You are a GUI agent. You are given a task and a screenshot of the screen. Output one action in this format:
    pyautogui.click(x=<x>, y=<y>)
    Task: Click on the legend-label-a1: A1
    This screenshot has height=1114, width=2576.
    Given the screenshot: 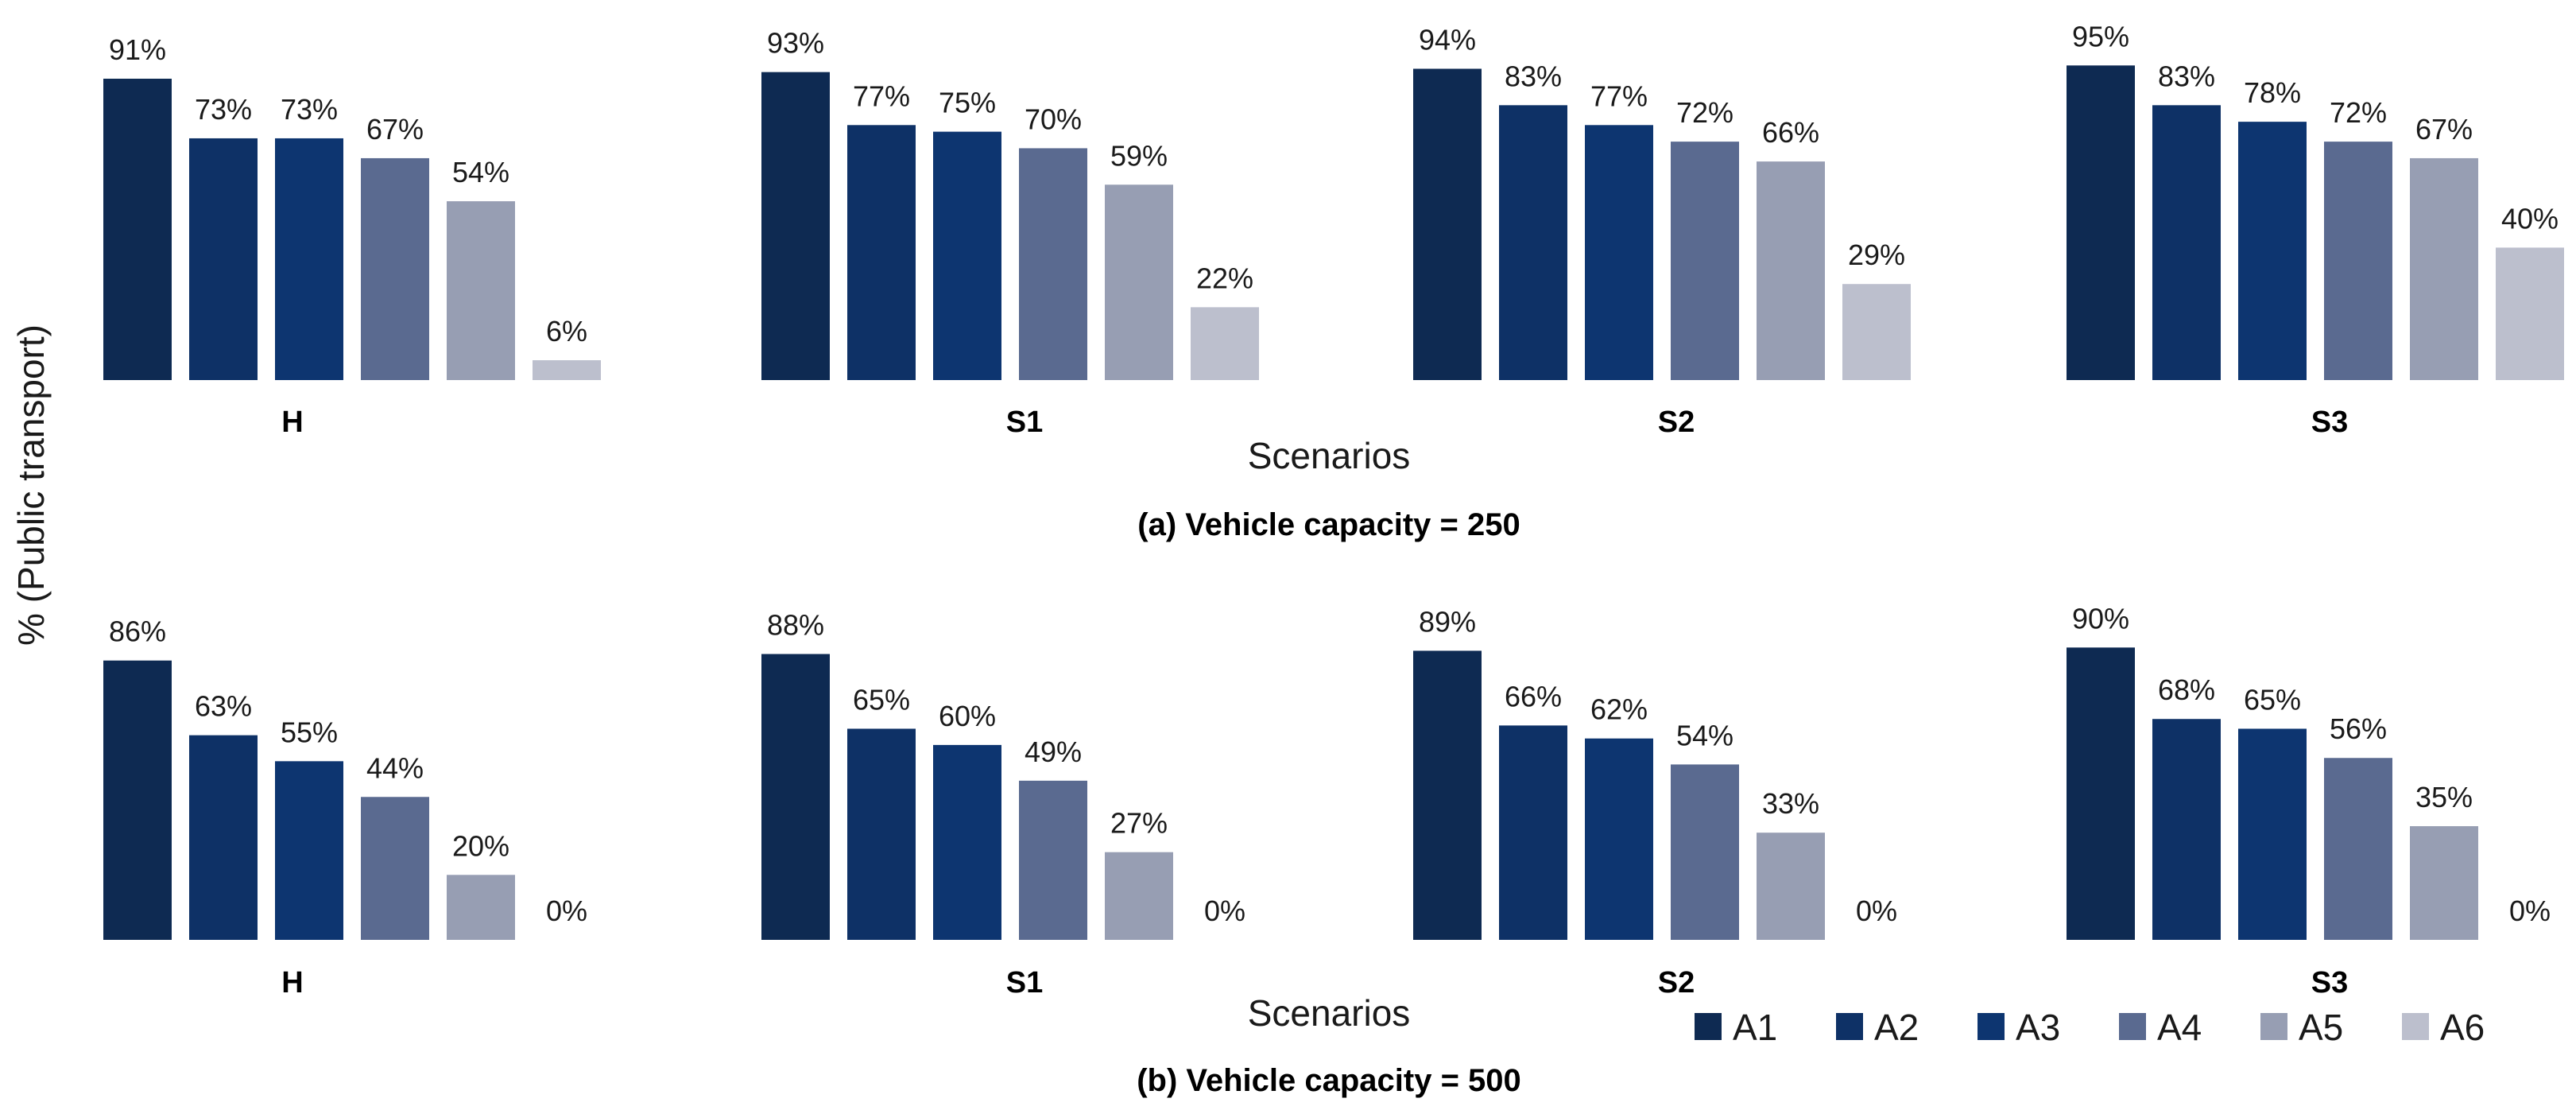 What is the action you would take?
    pyautogui.click(x=1755, y=1028)
    